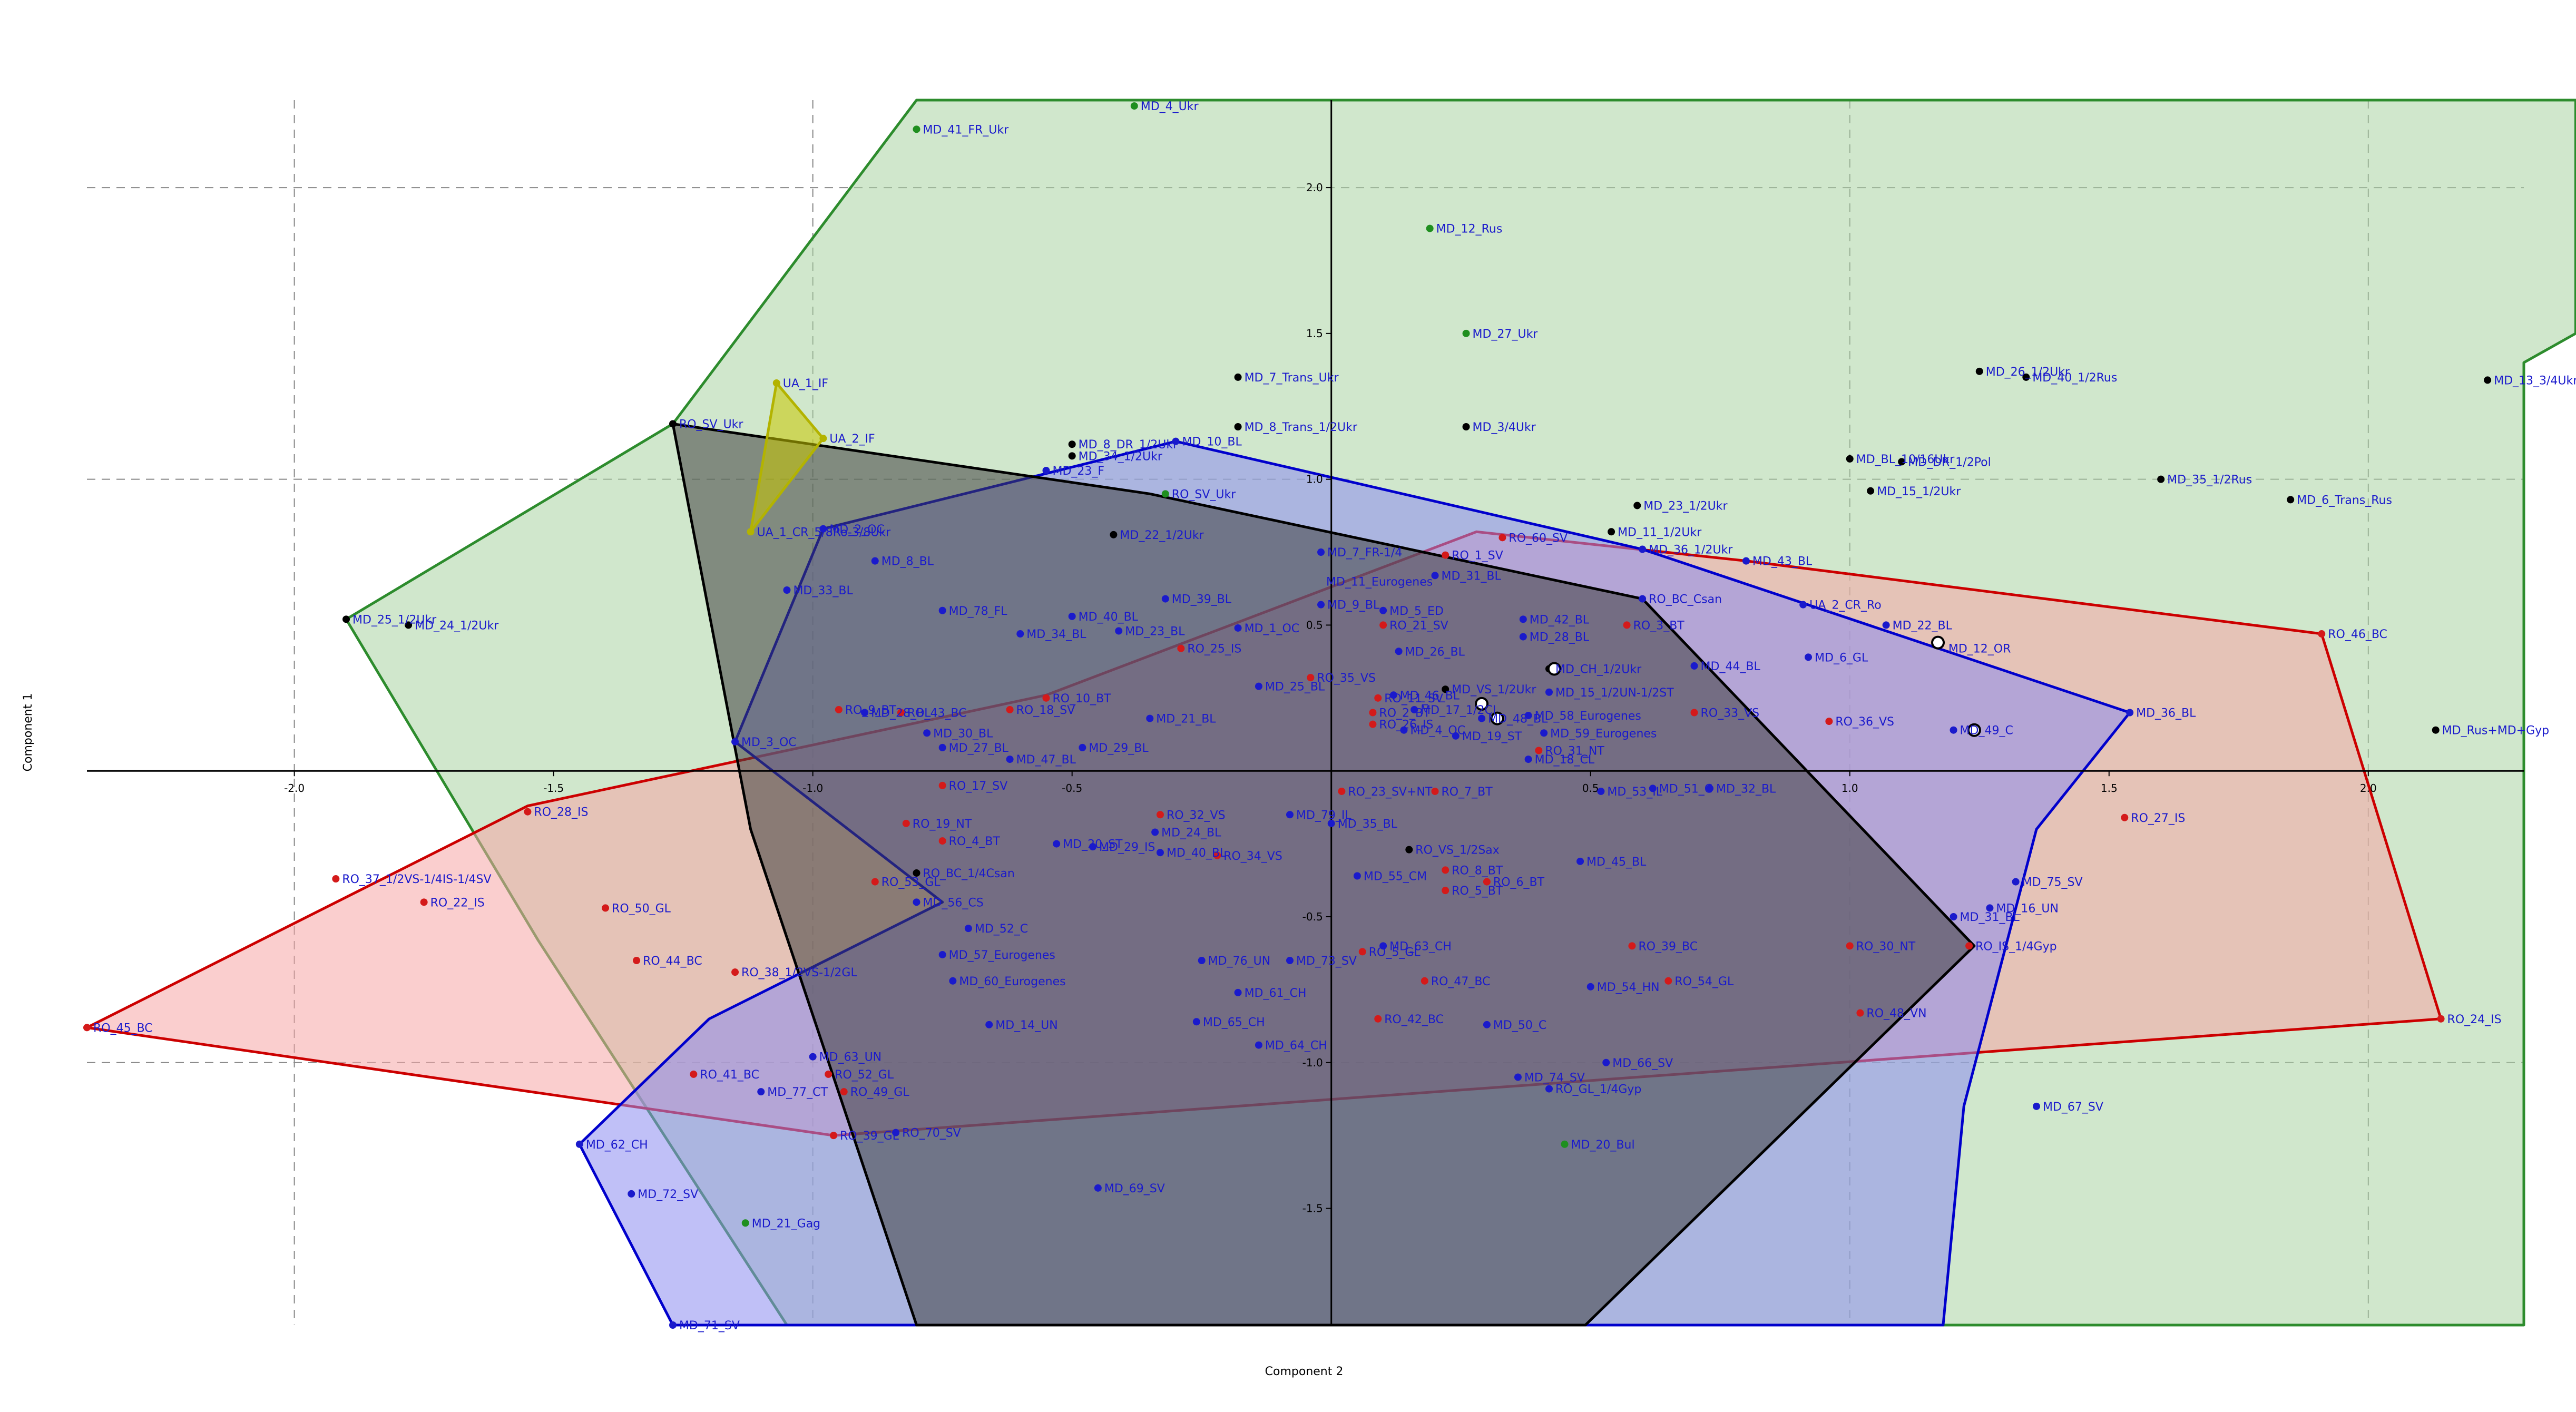 The width and height of the screenshot is (2576, 1412). I want to click on data-point-label: UA_1_IF, so click(805, 383).